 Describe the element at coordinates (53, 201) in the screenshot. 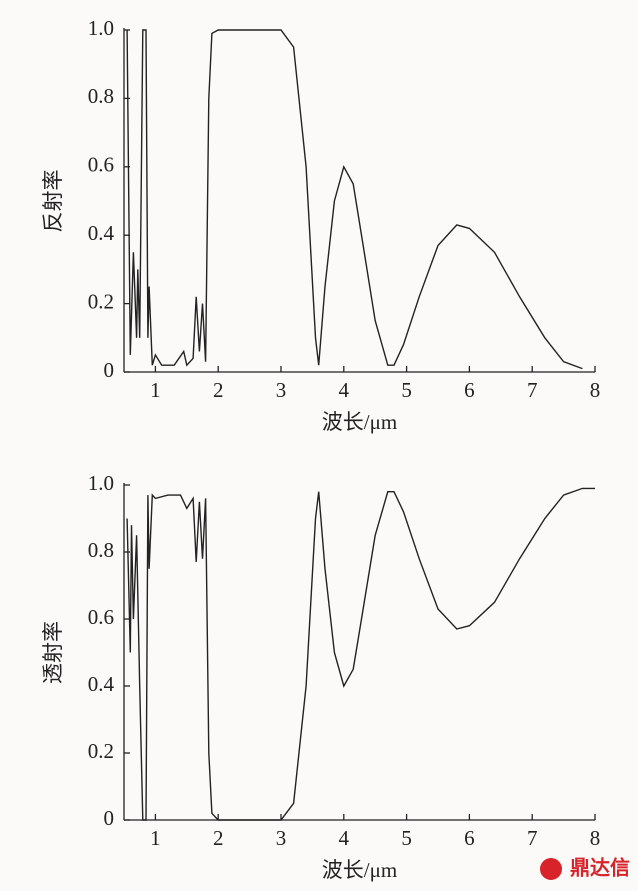

I see `y-axis-label: 反射率` at that location.